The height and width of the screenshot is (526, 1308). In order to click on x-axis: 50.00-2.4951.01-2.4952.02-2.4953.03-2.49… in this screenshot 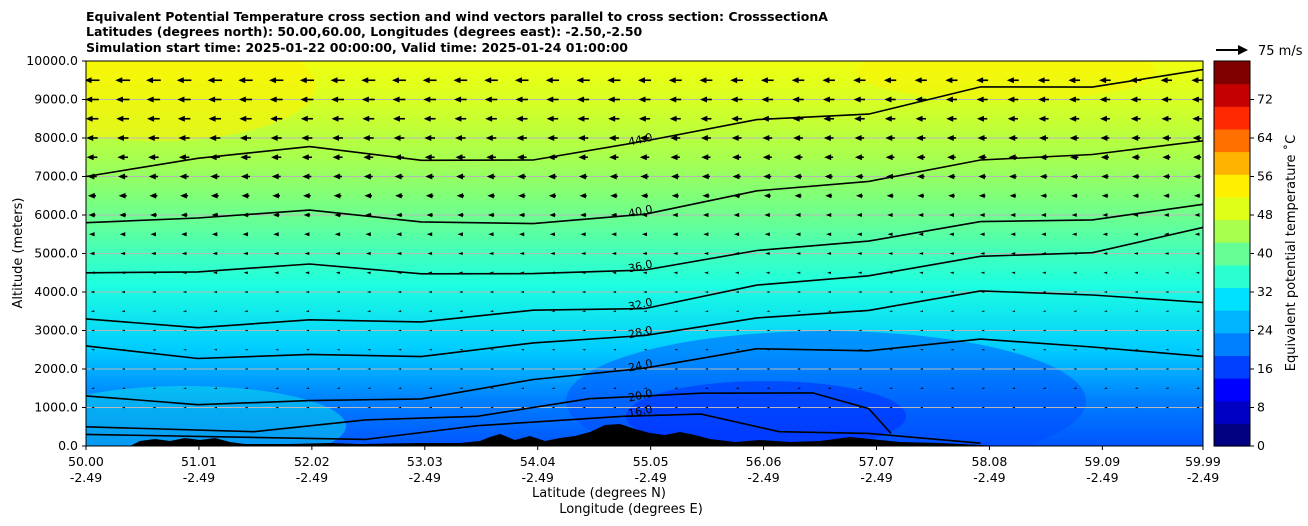, I will do `click(644, 465)`.